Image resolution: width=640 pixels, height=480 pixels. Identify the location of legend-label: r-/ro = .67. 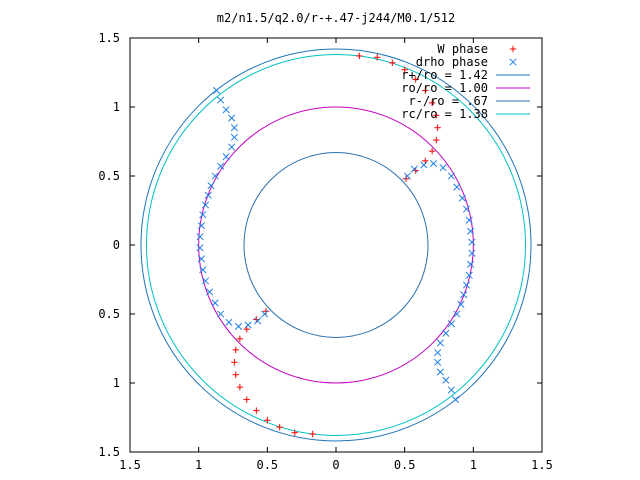
(448, 101).